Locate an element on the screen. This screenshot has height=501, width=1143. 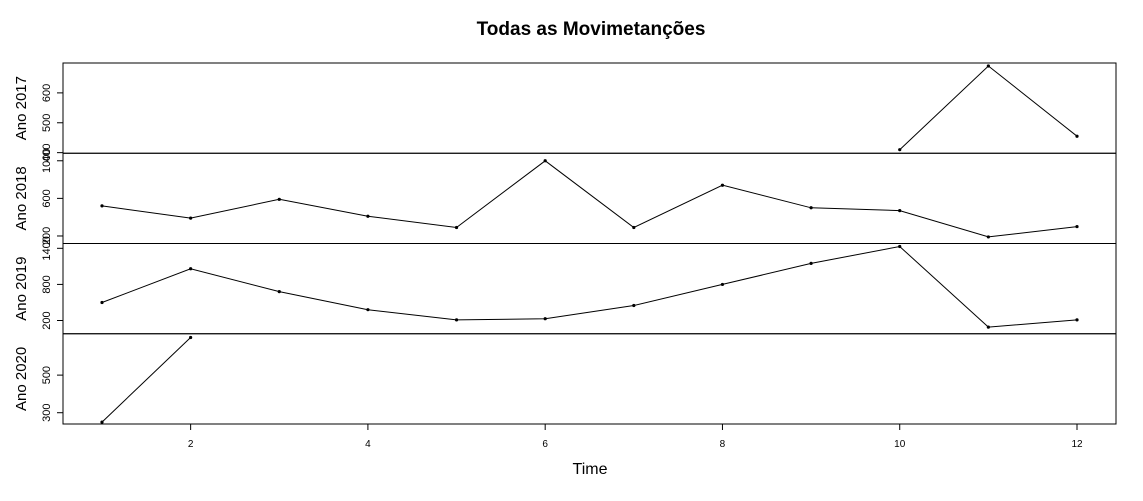
x-tick-label: 2 is located at coordinates (191, 444).